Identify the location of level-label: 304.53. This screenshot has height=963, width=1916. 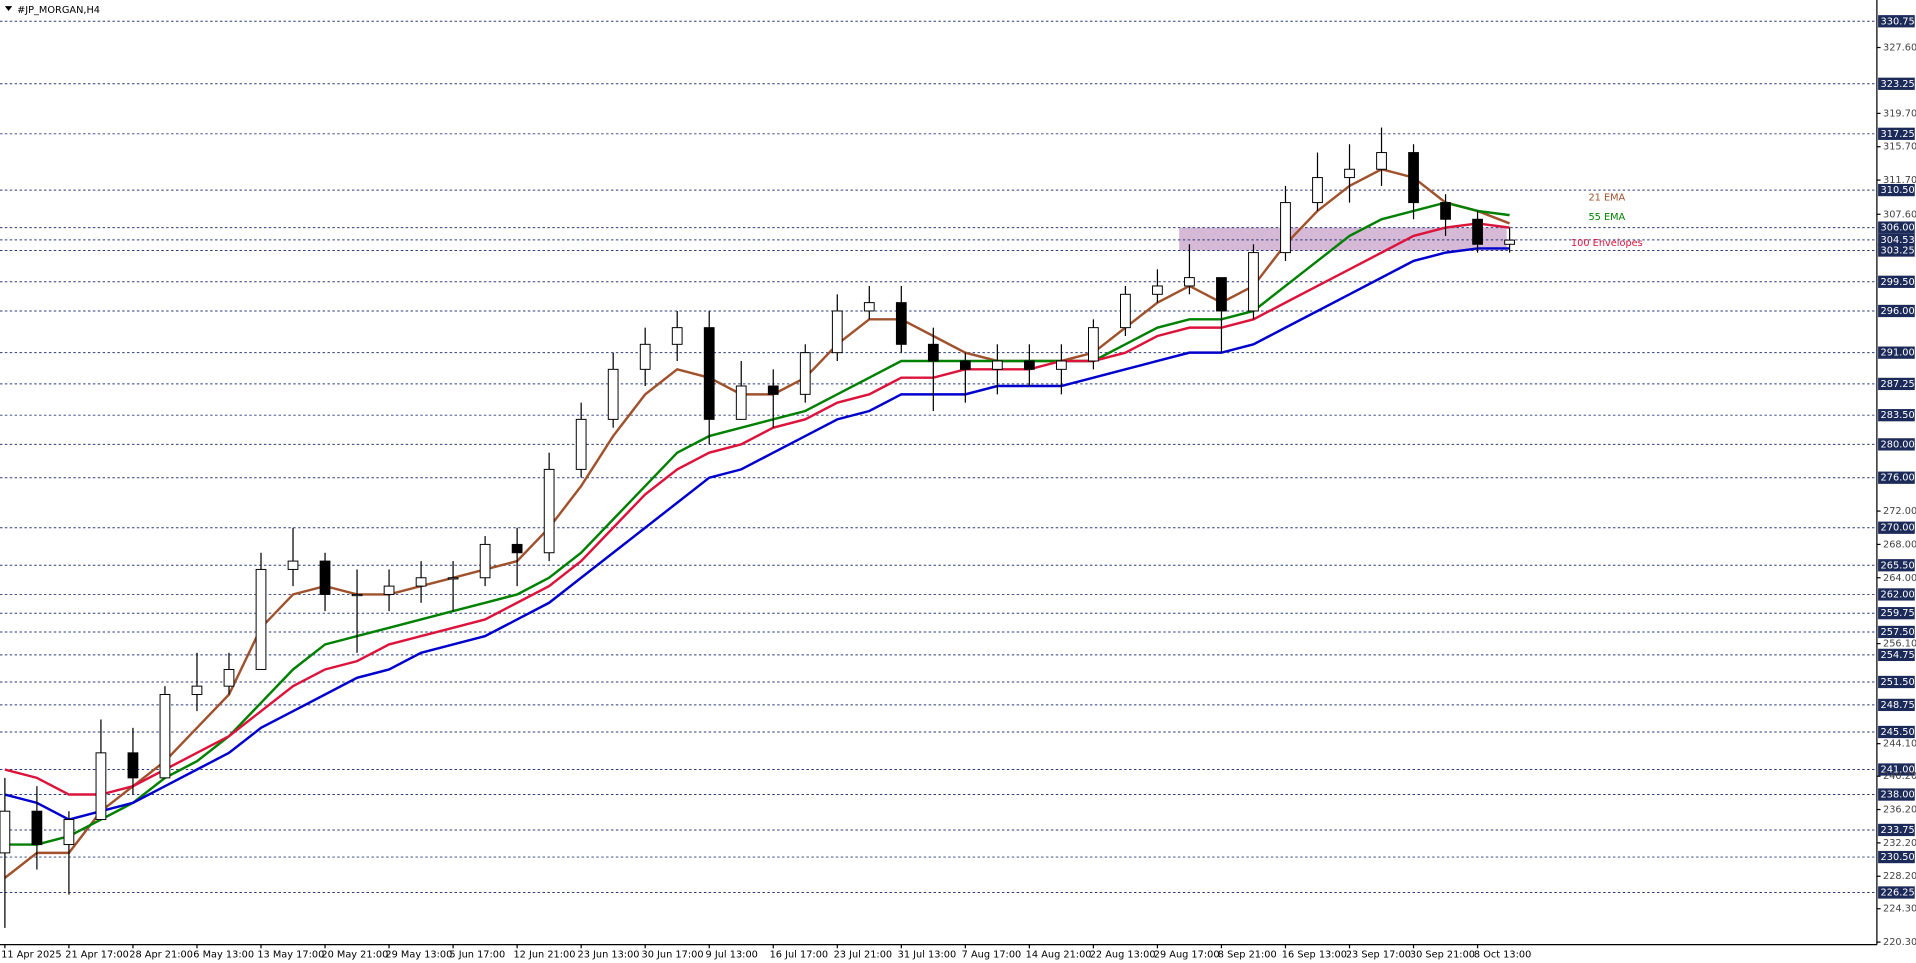
(1898, 240).